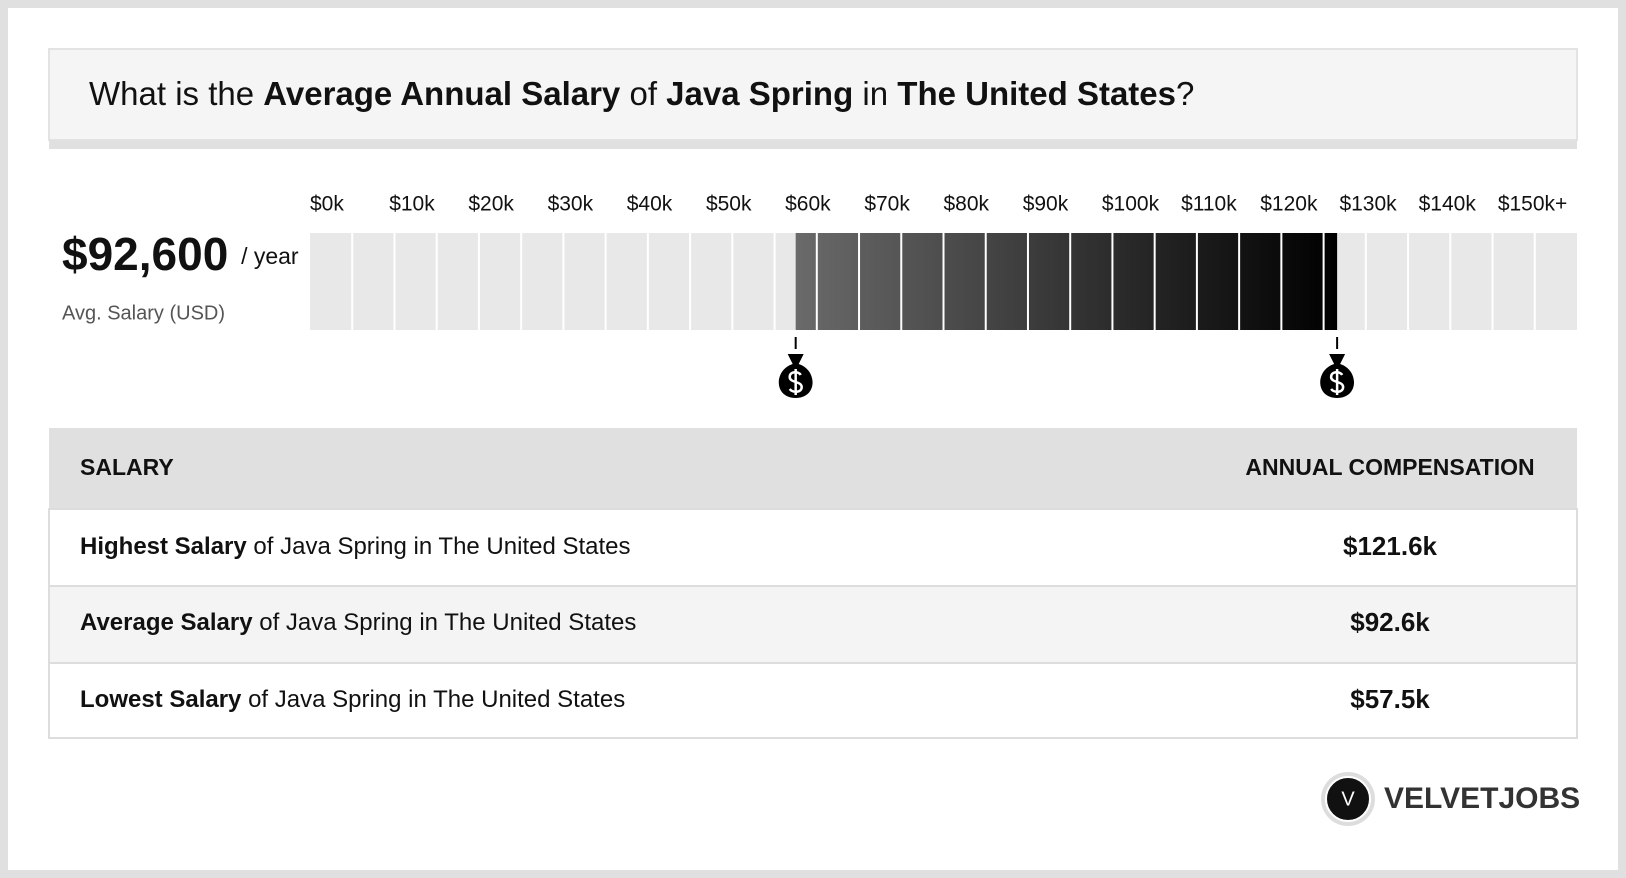  I want to click on x-tick-label: $60k, so click(808, 204).